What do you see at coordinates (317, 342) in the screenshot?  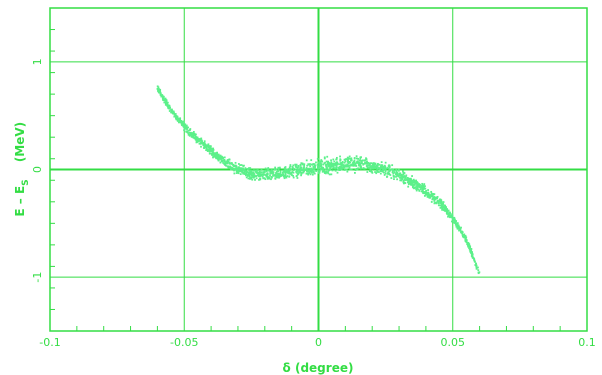 I see `x-tick-labels: -0.1 -0.05 0 0.05 0.1` at bounding box center [317, 342].